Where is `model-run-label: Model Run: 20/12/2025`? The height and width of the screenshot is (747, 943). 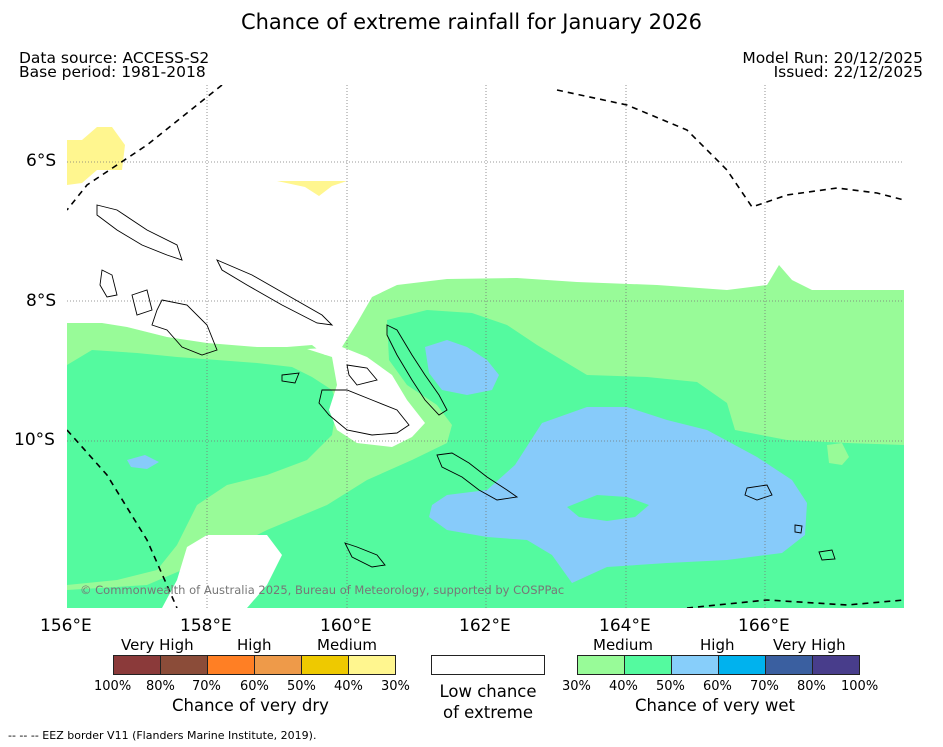
model-run-label: Model Run: 20/12/2025 is located at coordinates (832, 58).